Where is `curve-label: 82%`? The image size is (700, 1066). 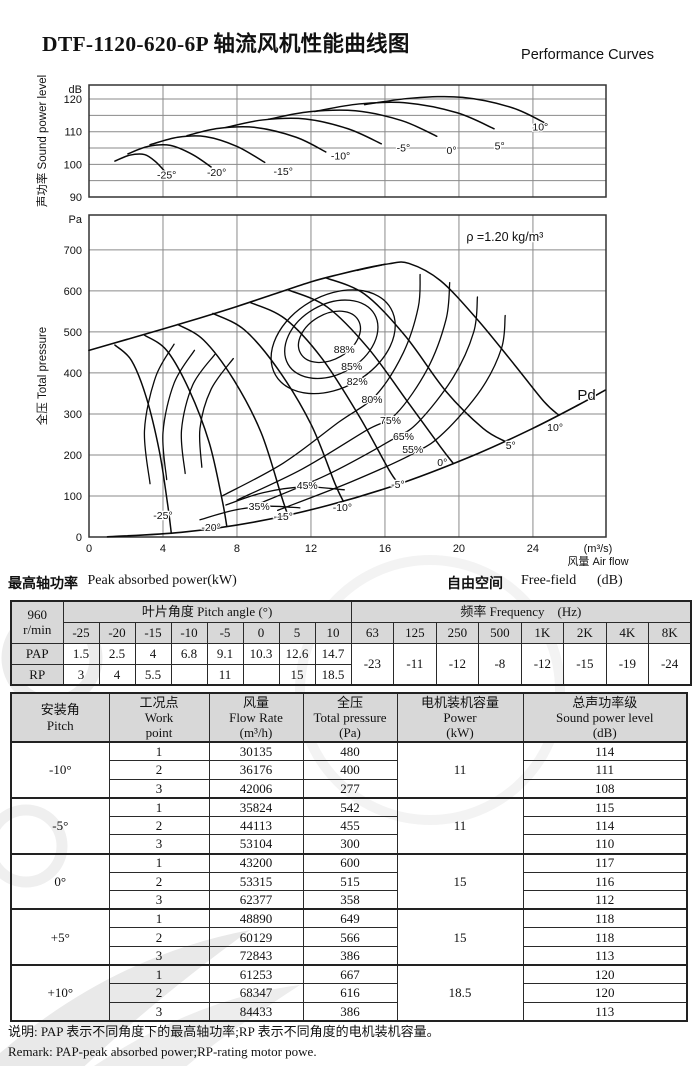 curve-label: 82% is located at coordinates (357, 382).